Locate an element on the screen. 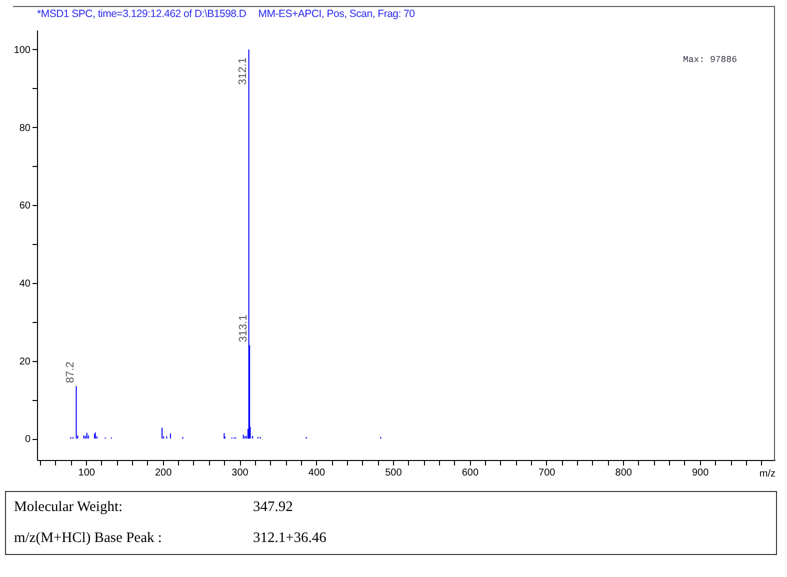 The image size is (787, 577). y-tick-label: 80 is located at coordinates (25, 128).